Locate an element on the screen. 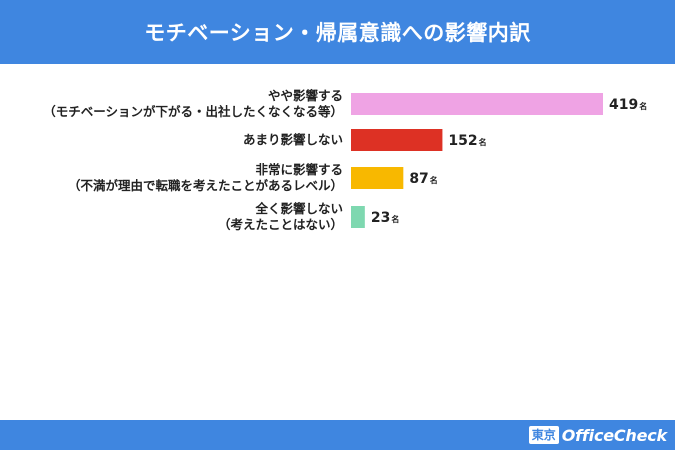 The width and height of the screenshot is (675, 450). page-title: モチベーション・帰属意識への影響内訳 is located at coordinates (337, 33).